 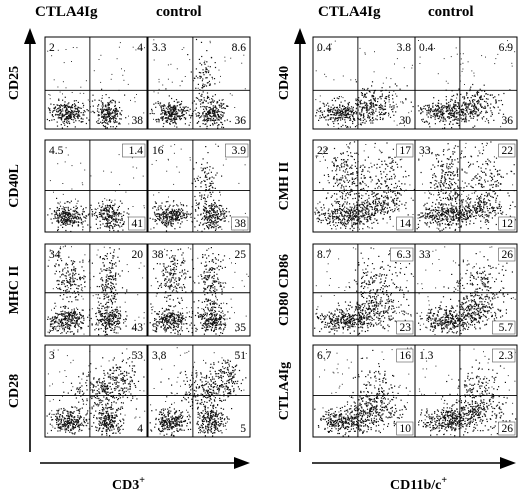 What do you see at coordinates (30, 240) in the screenshot?
I see `left-y-arrow` at bounding box center [30, 240].